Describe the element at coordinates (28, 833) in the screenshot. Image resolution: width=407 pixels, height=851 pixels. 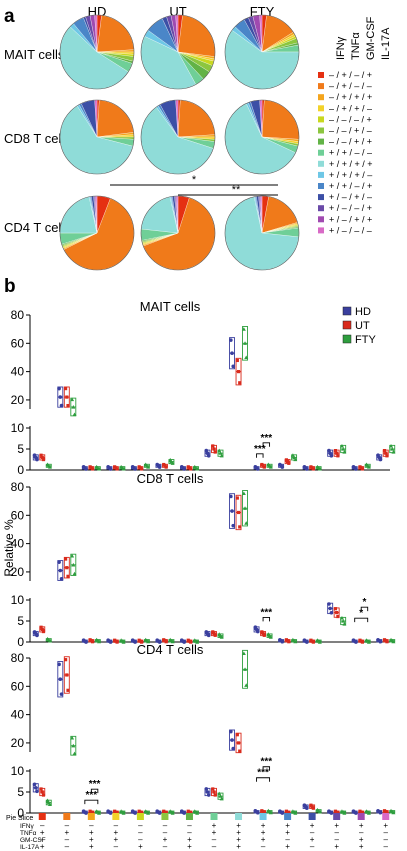
I see `table-row-label: TNFα` at that location.